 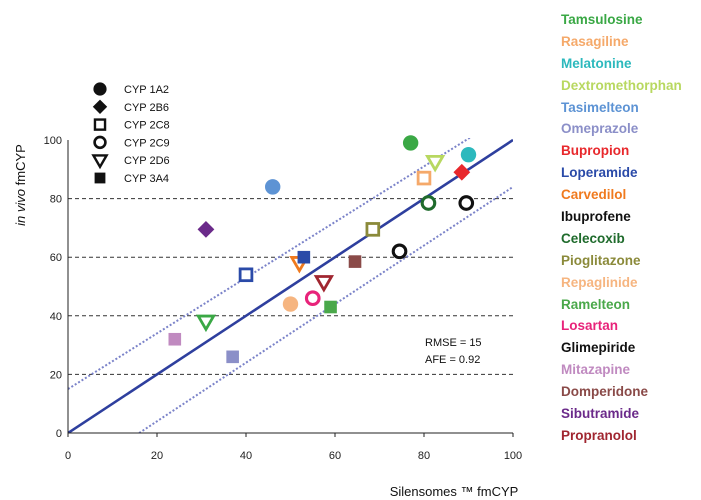 I want to click on drug-legend-item-propranolol: Propranolol, so click(x=599, y=435).